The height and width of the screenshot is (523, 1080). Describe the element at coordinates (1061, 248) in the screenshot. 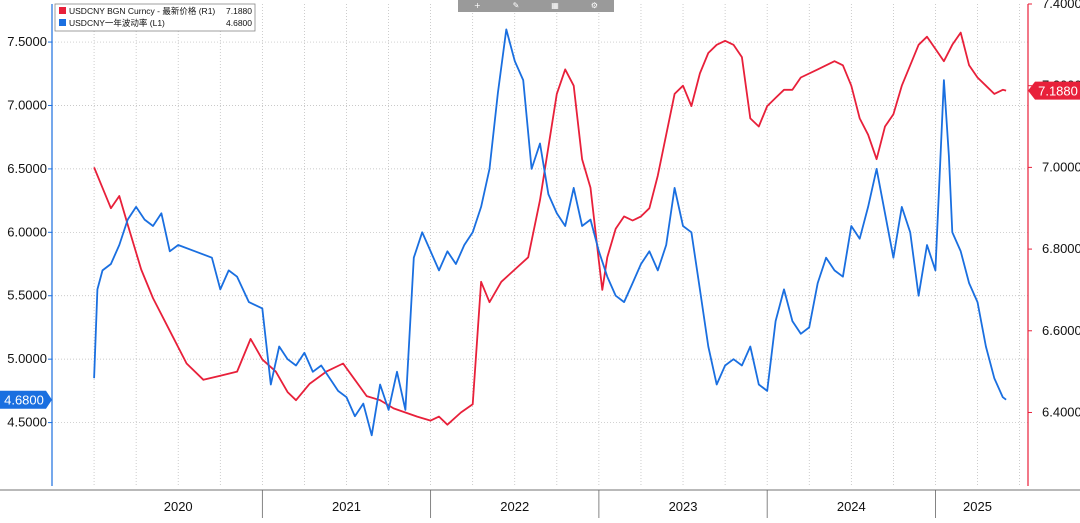

I see `right-axis-tick-label: 6.8000` at that location.